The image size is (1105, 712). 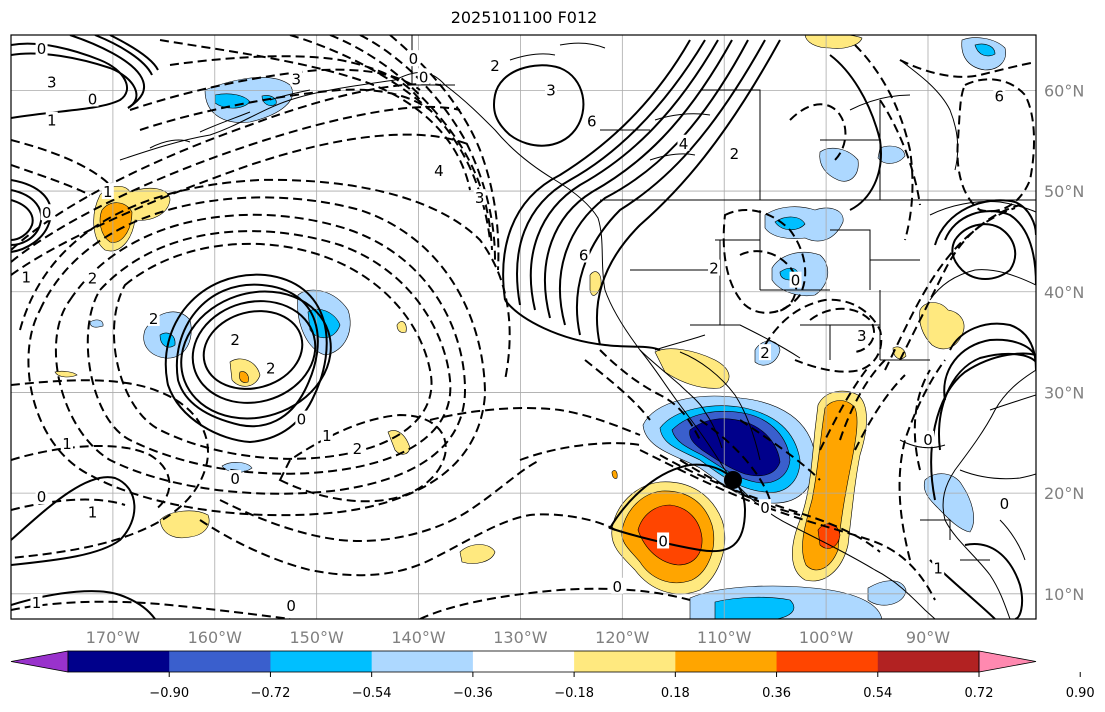 I want to click on colorbar-tick-label: −0.36, so click(x=473, y=693).